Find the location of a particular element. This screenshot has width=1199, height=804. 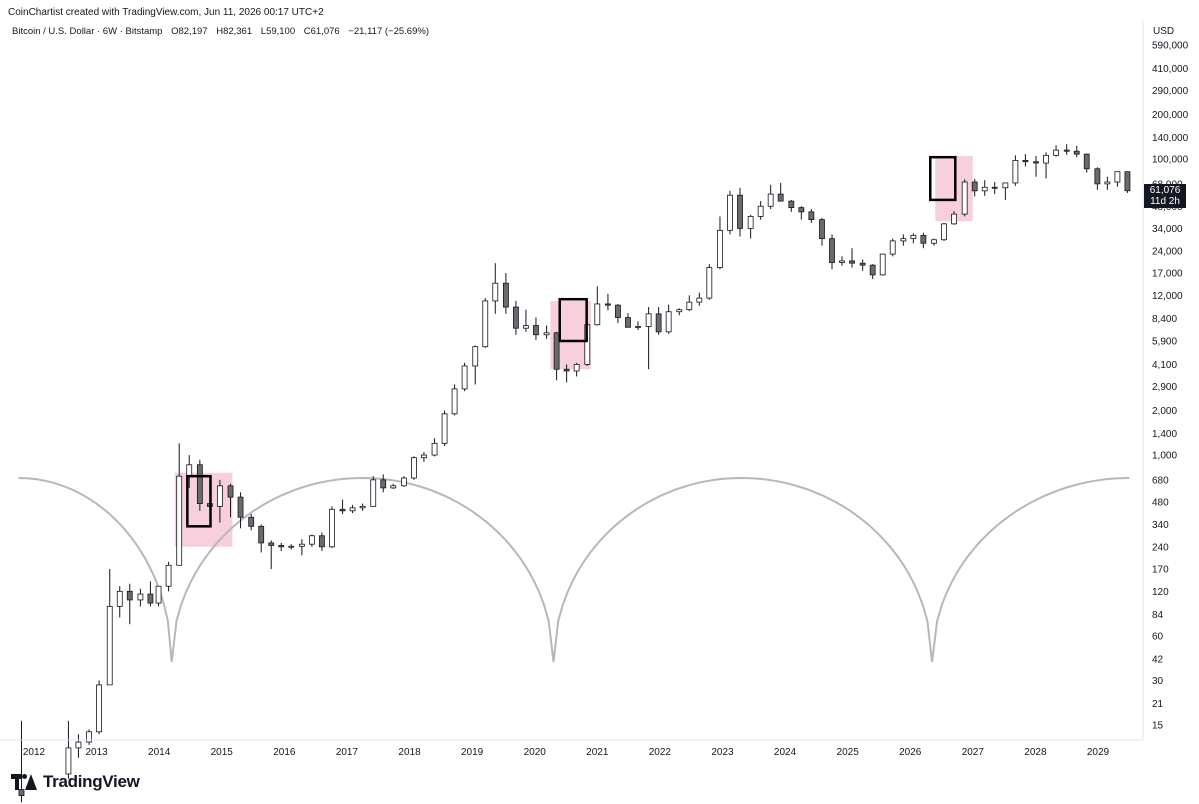

currency-label: USD is located at coordinates (1164, 31).